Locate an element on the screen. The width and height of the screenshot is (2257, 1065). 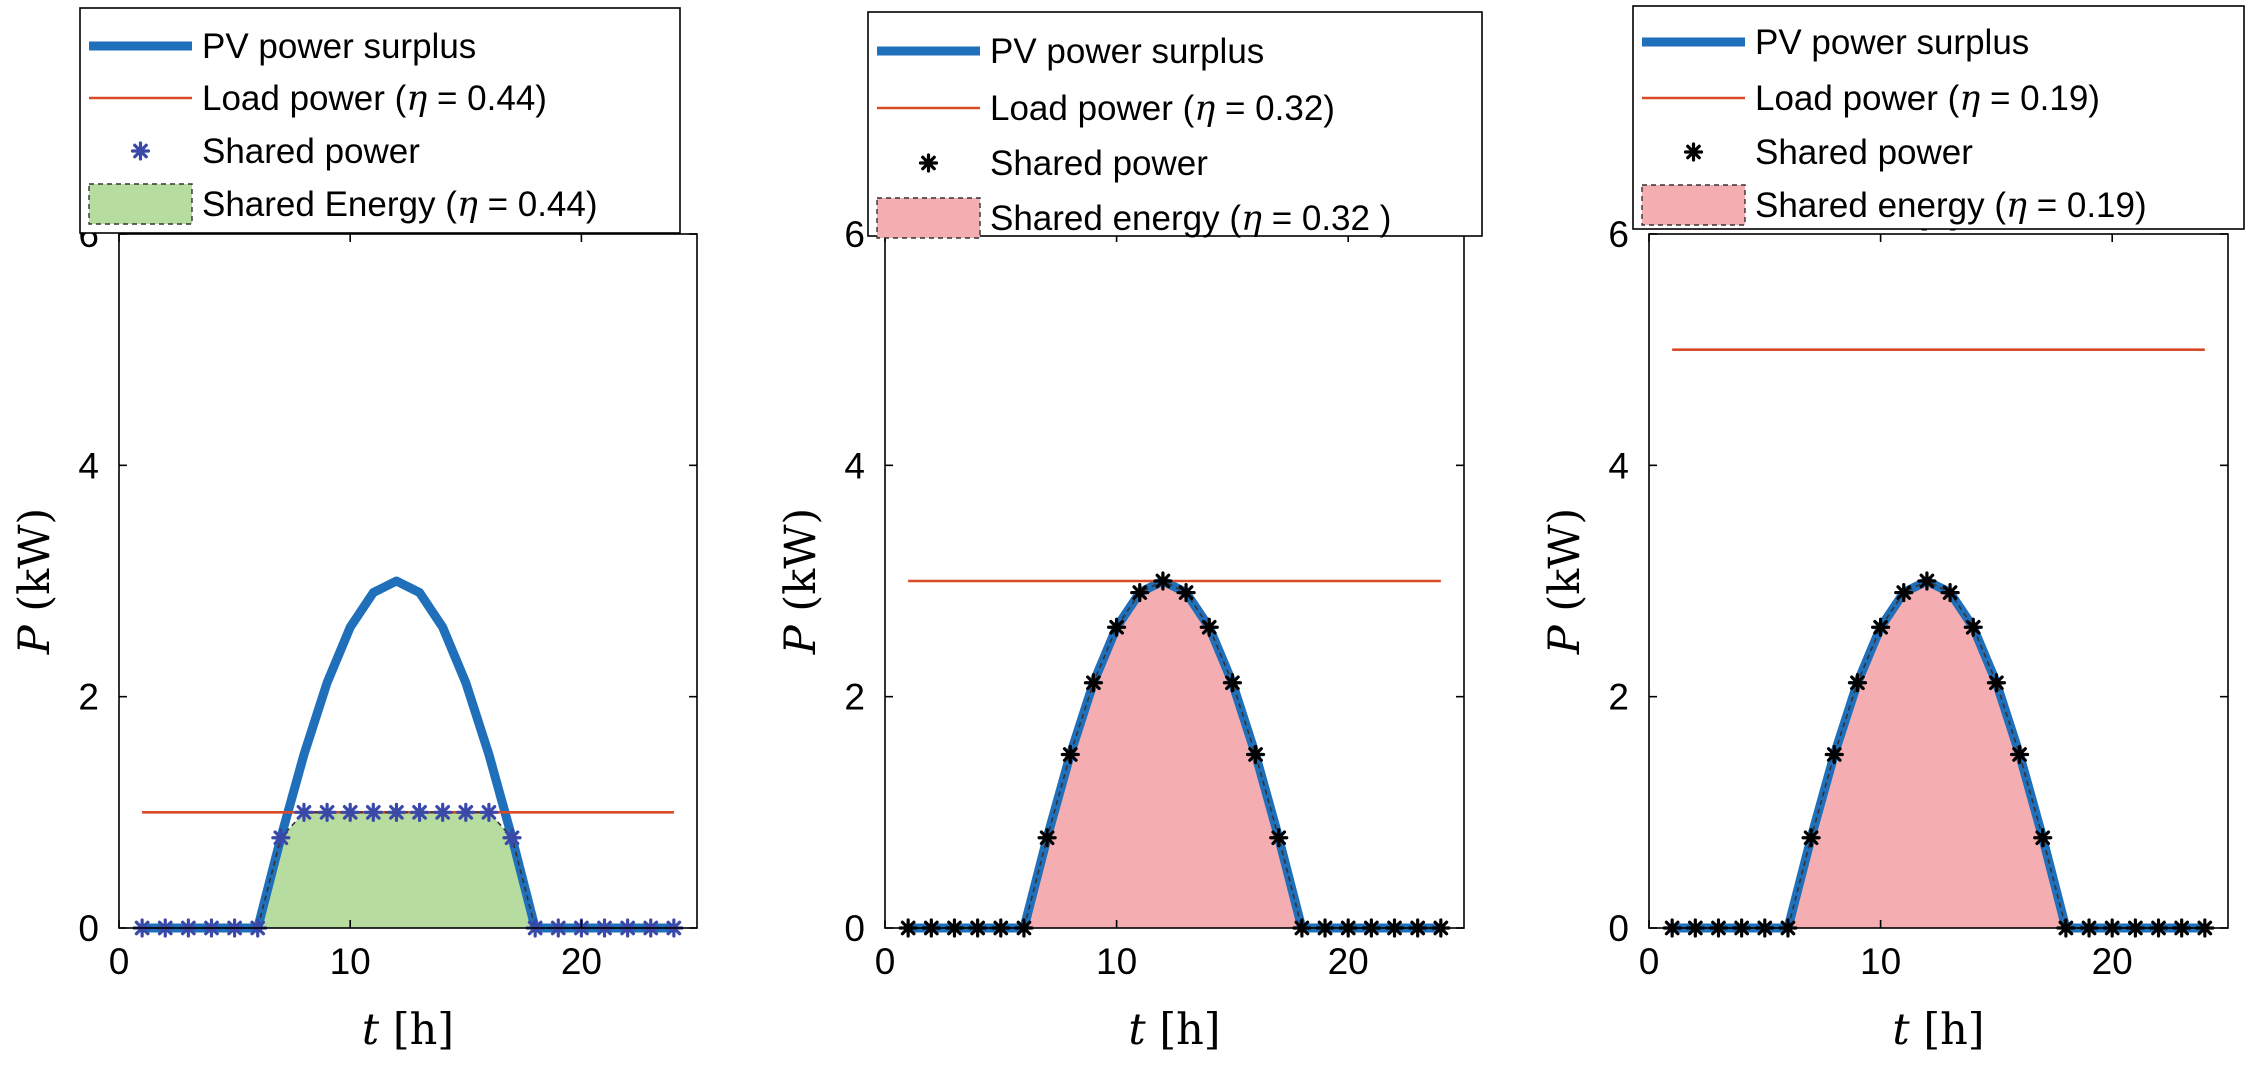
legend-label: Shared Energy (η = 0.44) is located at coordinates (400, 205).